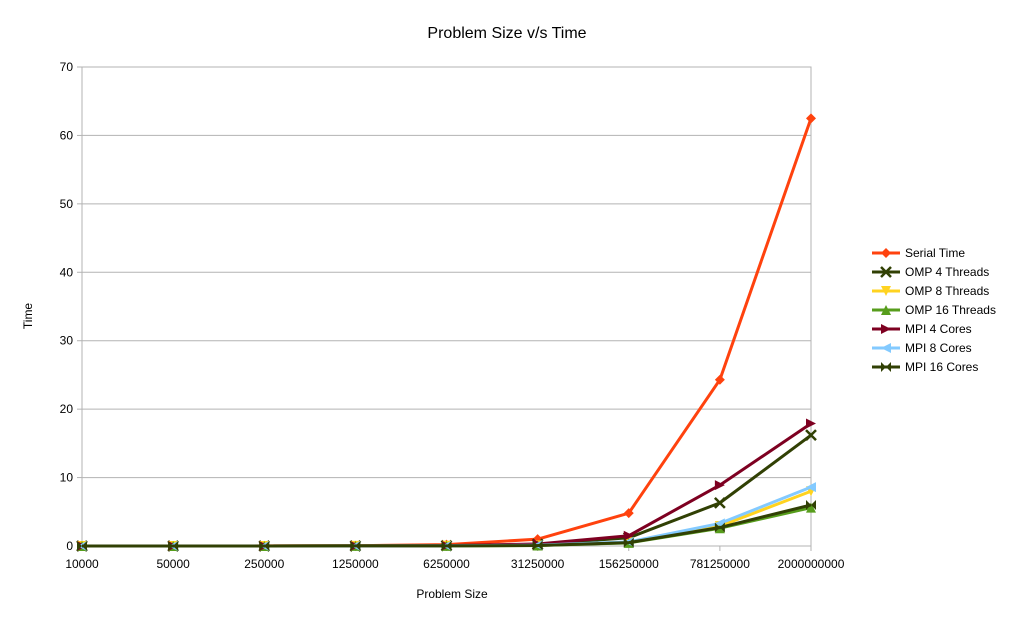 This screenshot has height=620, width=1013. Describe the element at coordinates (950, 310) in the screenshot. I see `legend-label: OMP 16 Threads` at that location.